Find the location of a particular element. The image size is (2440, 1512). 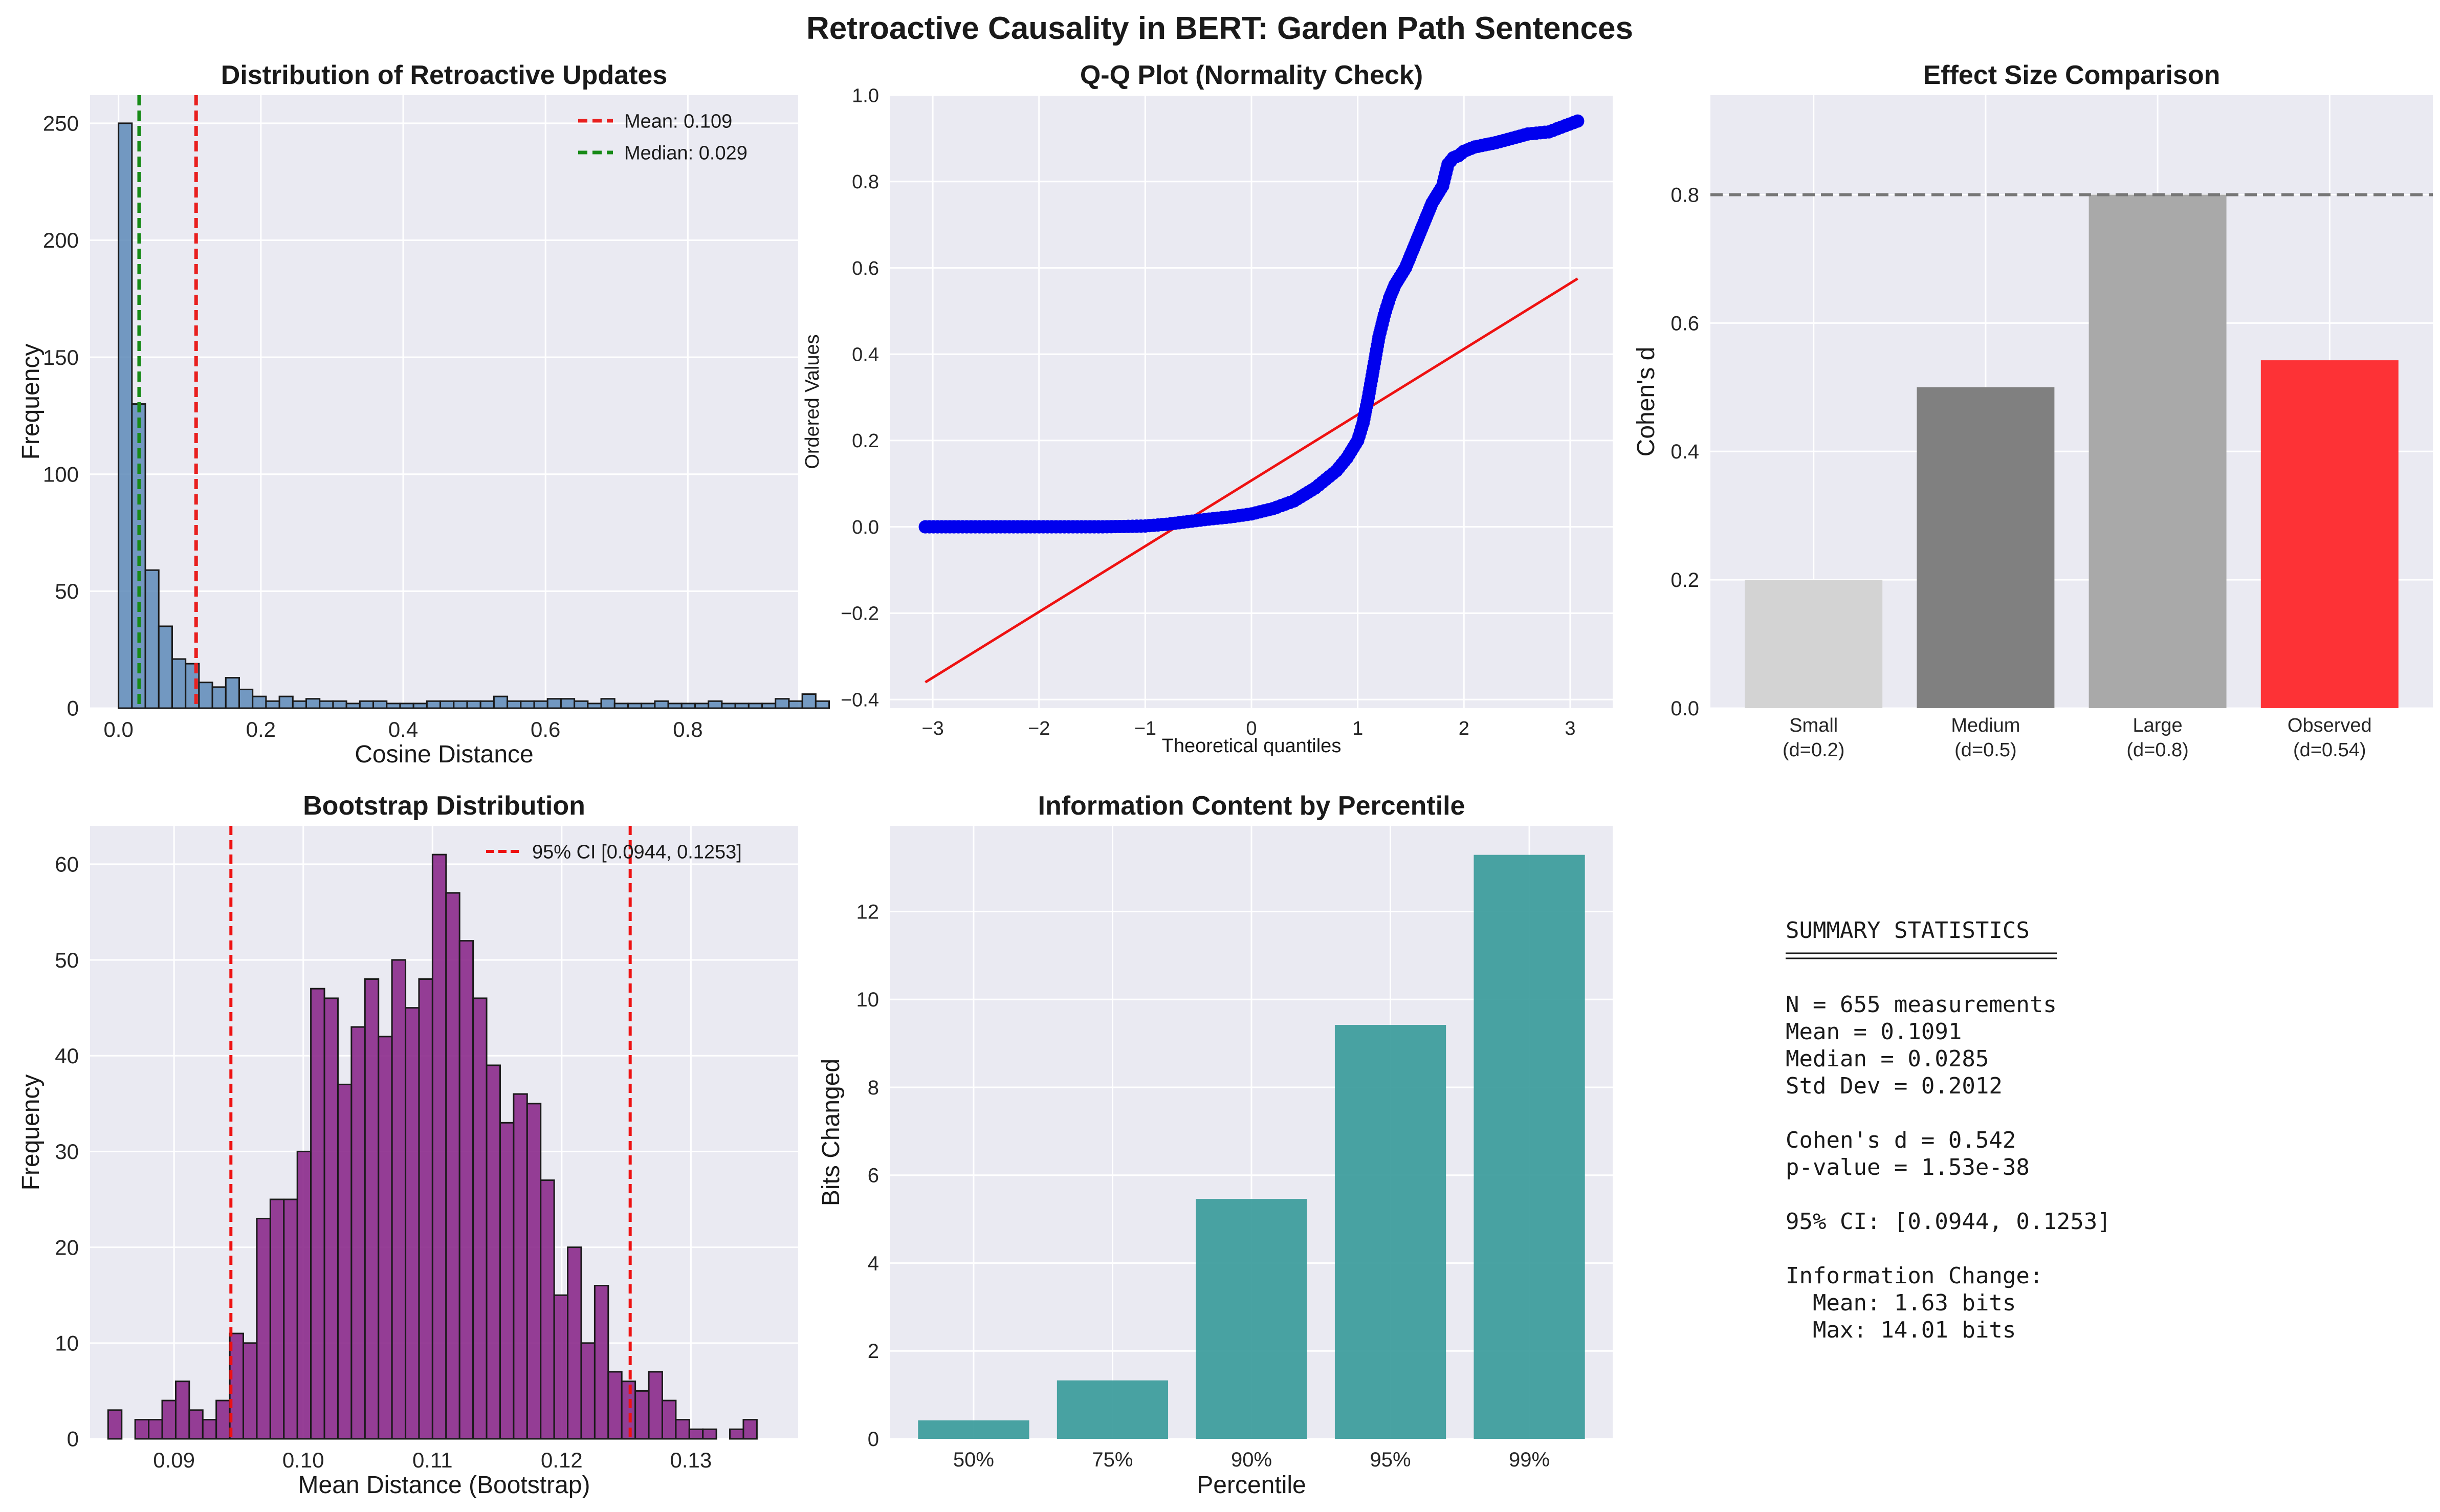

summary-line: Std Dev = 0.2012 is located at coordinates (1894, 1086).